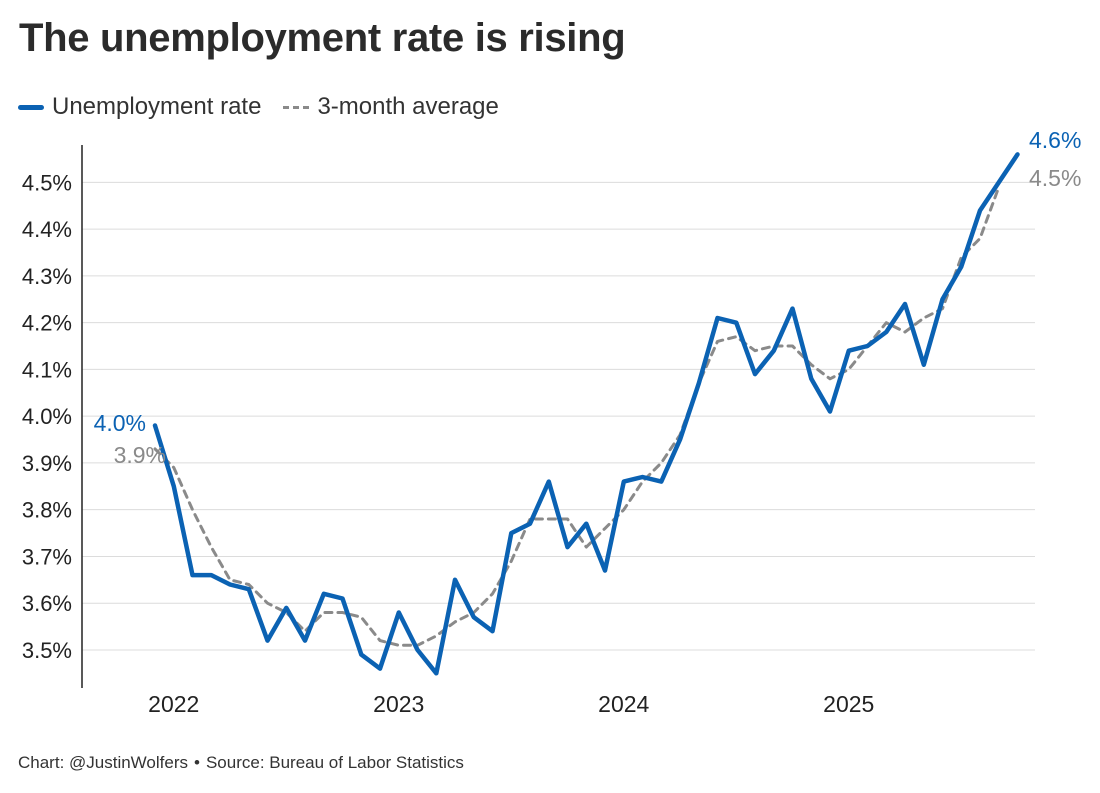 This screenshot has width=1100, height=793. Describe the element at coordinates (47, 556) in the screenshot. I see `y-tick-label: 3.7%` at that location.